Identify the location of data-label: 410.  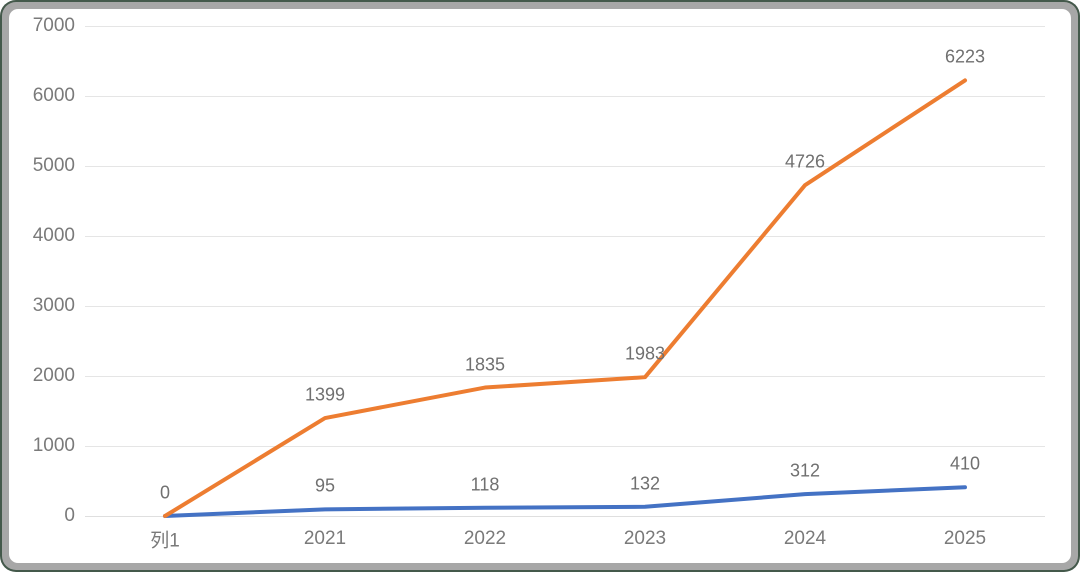
(965, 463).